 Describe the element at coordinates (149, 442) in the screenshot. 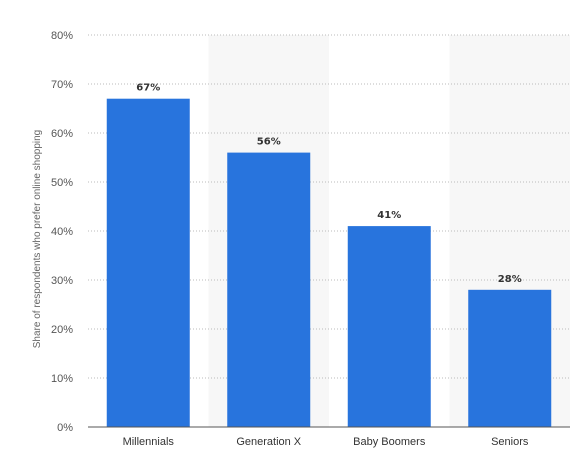

I see `x-tick-label: Millennials` at that location.